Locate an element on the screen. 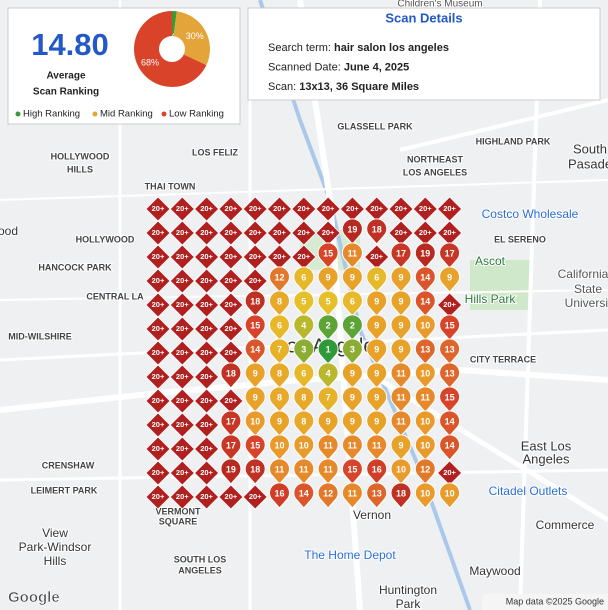  rank-label: 19 is located at coordinates (425, 253).